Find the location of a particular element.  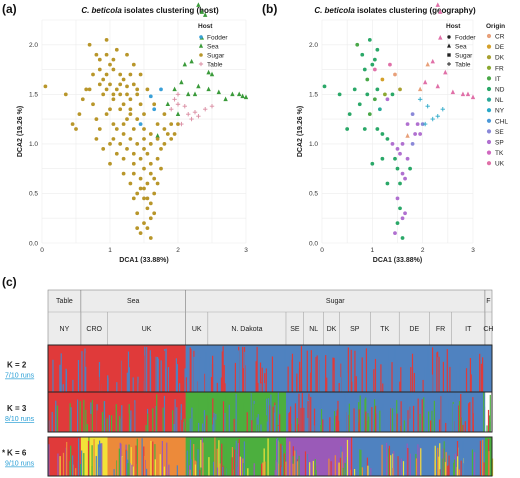

header-subgroup-label: DK is located at coordinates (332, 329).